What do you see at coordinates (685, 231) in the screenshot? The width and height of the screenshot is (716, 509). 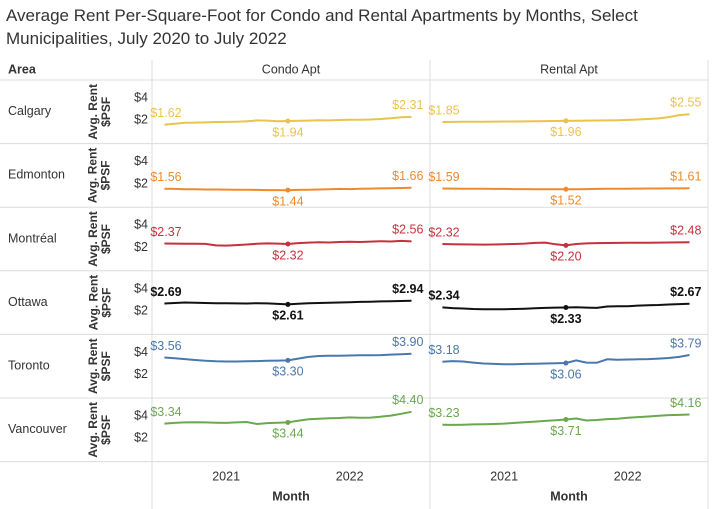 I see `value-label: $2.48` at bounding box center [685, 231].